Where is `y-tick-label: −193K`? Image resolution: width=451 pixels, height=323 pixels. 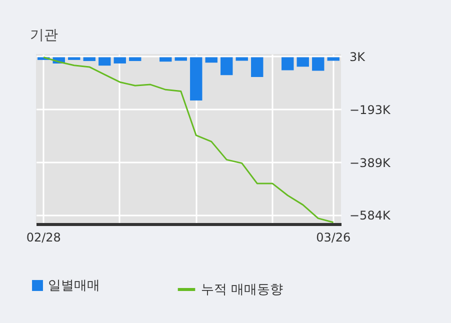 y-tick-label: −193K is located at coordinates (371, 109).